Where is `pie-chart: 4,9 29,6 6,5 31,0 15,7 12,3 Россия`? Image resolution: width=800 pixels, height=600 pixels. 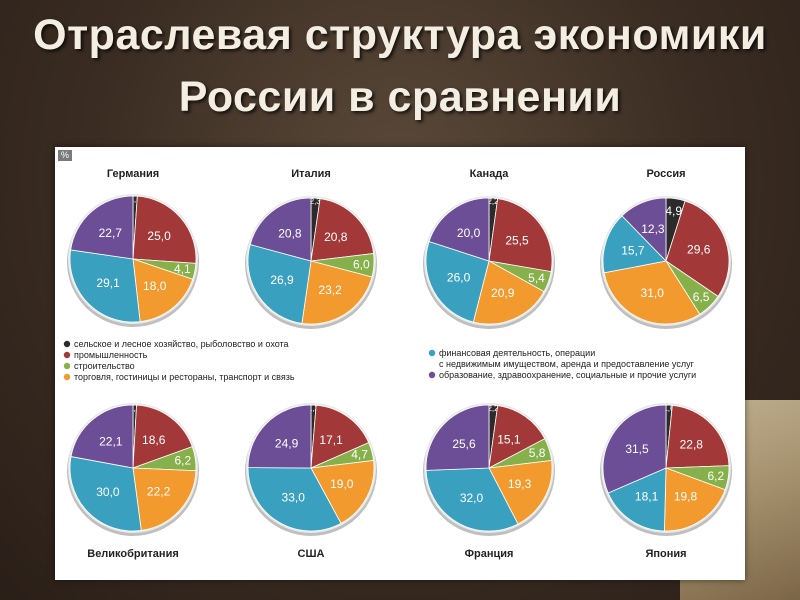
pie-chart: 4,9 29,6 6,5 31,0 15,7 12,3 Россия is located at coordinates (666, 248).